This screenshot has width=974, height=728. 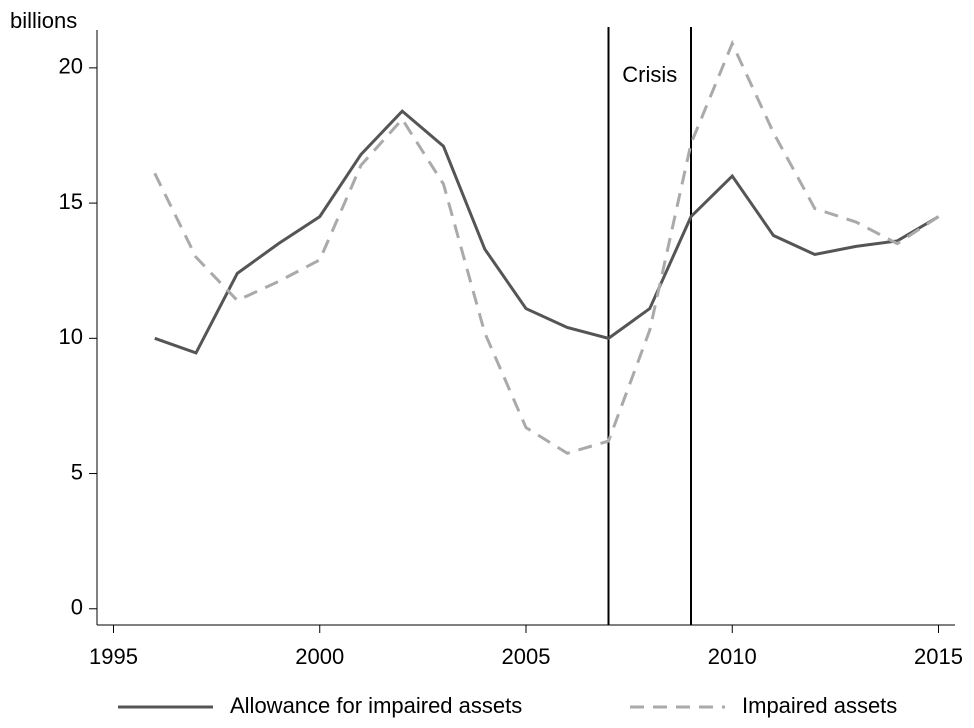 What do you see at coordinates (732, 656) in the screenshot?
I see `x-tick-label: 2010` at bounding box center [732, 656].